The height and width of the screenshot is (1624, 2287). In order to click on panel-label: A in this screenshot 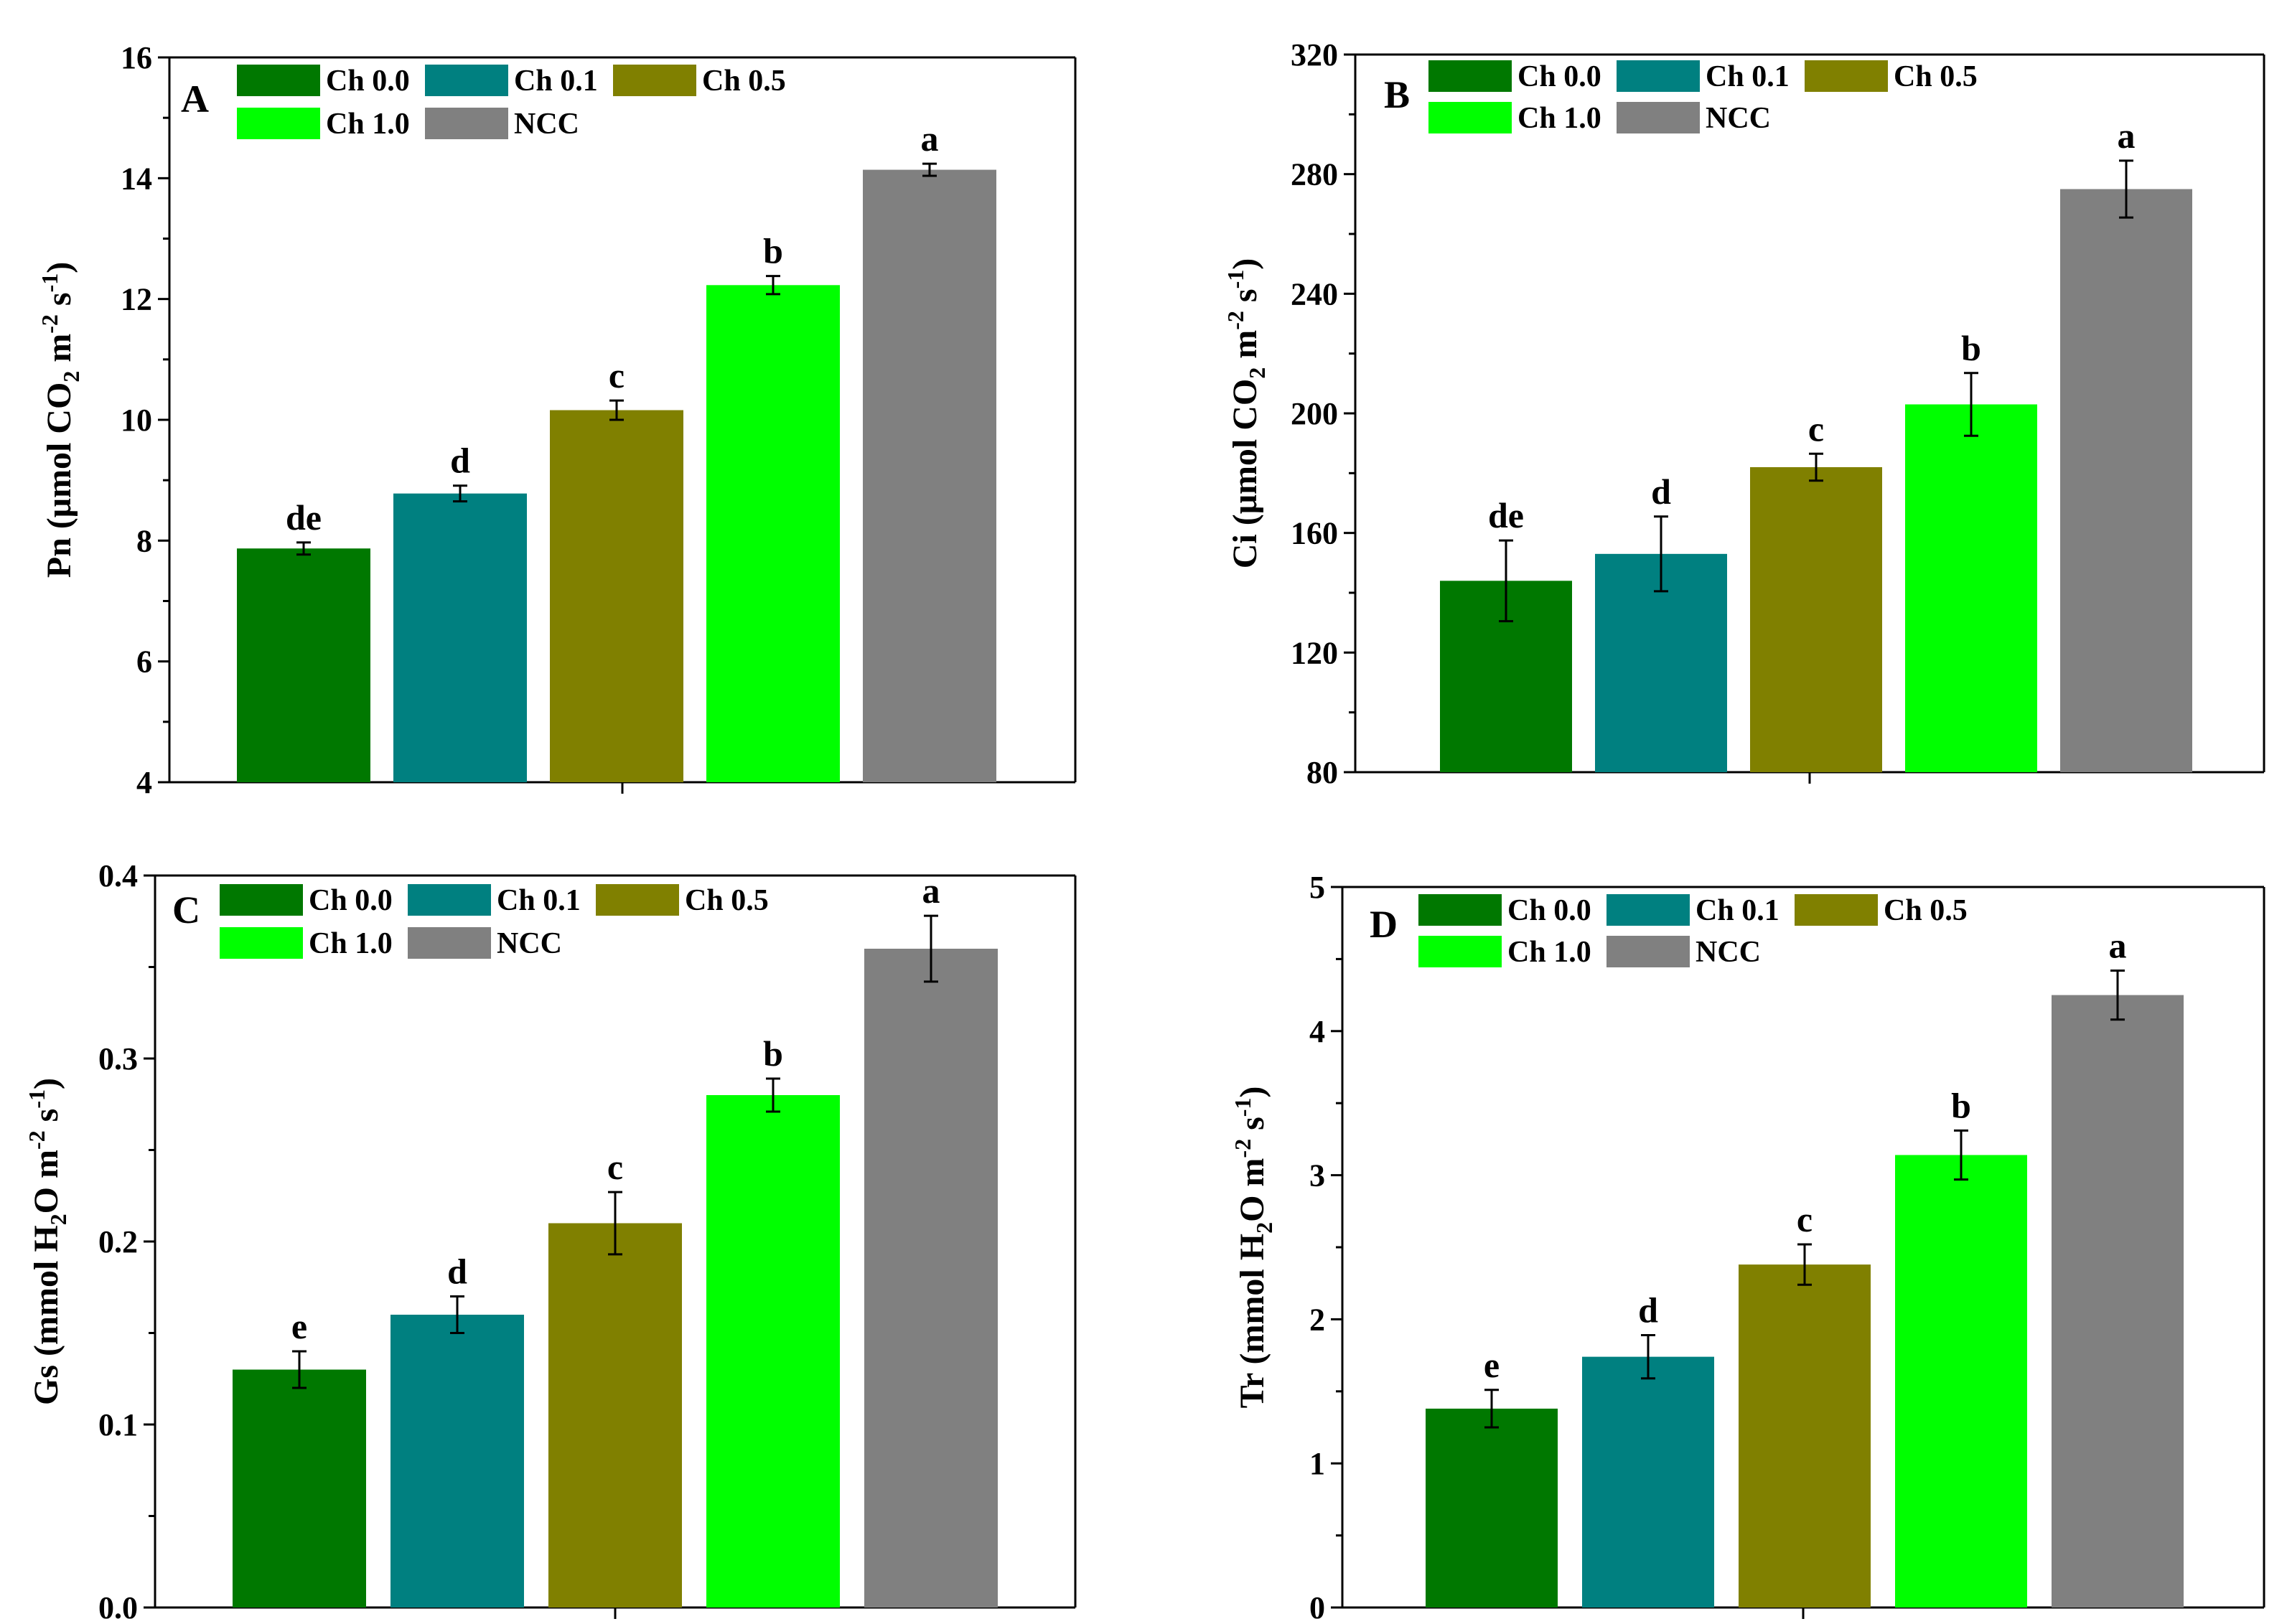, I will do `click(195, 99)`.